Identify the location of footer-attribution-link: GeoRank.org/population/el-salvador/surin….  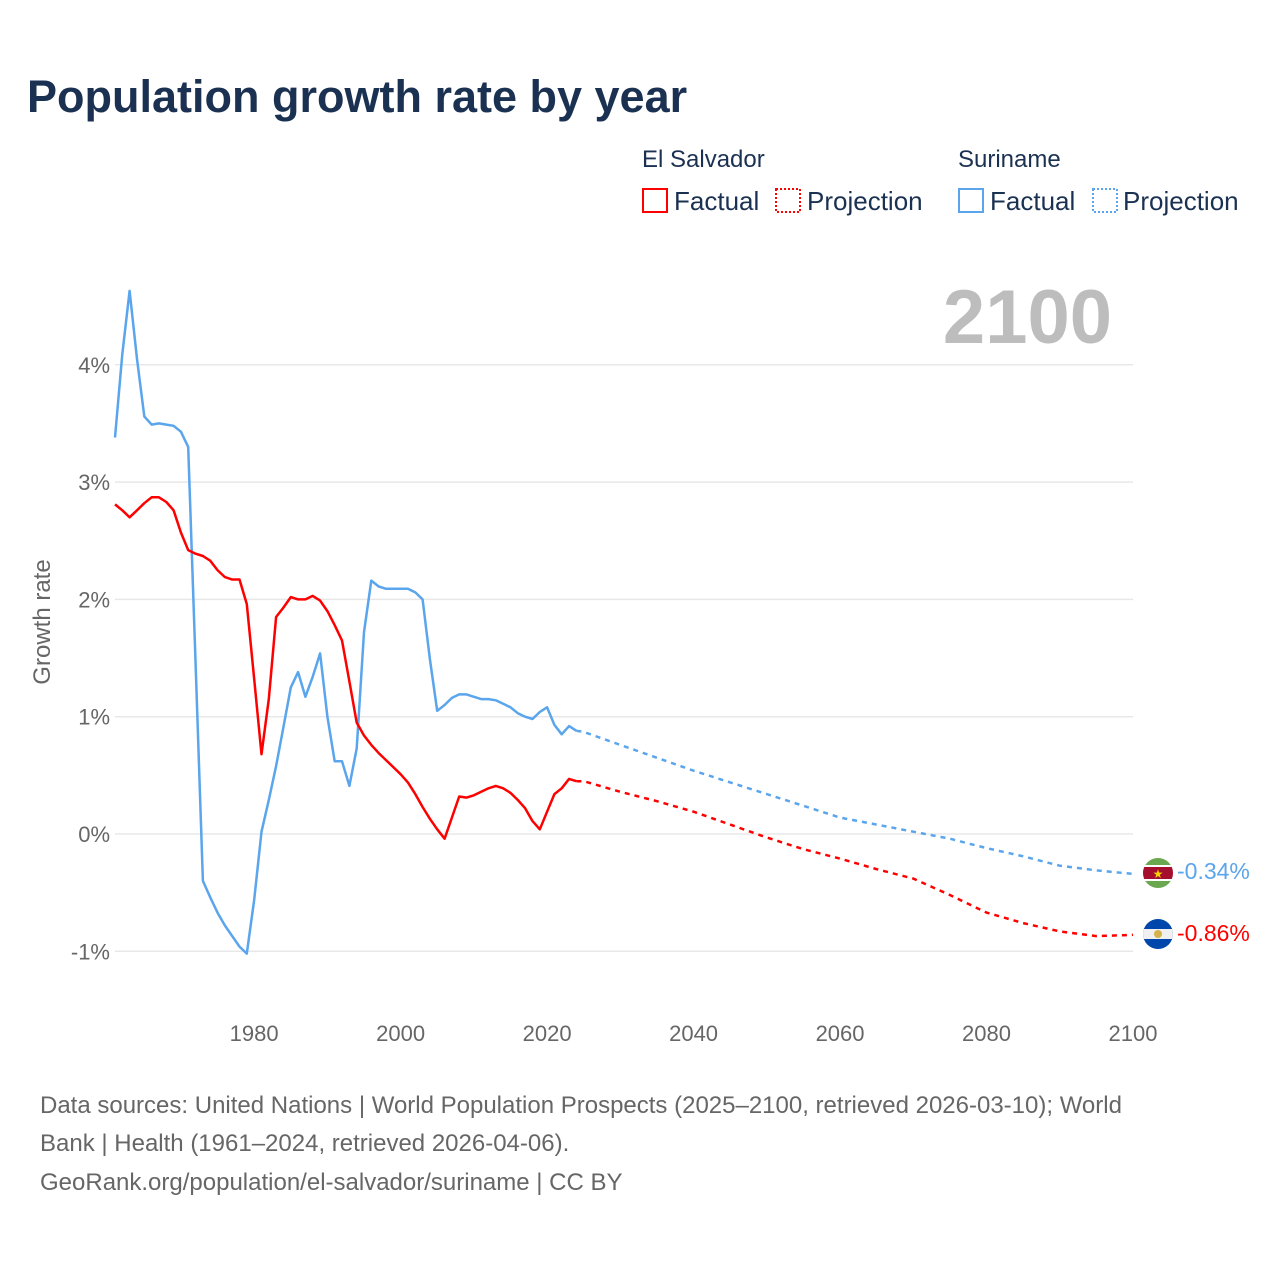
(331, 1182).